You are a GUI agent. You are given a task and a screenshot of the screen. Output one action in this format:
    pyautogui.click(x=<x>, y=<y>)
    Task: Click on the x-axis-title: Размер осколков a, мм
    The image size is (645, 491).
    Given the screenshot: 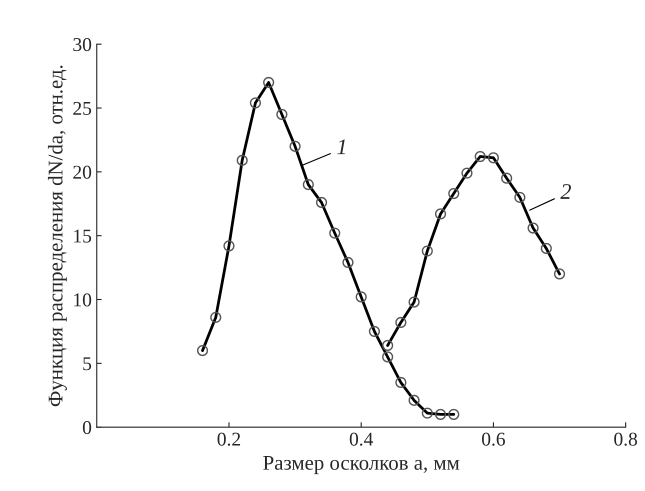 What is the action you would take?
    pyautogui.click(x=361, y=465)
    